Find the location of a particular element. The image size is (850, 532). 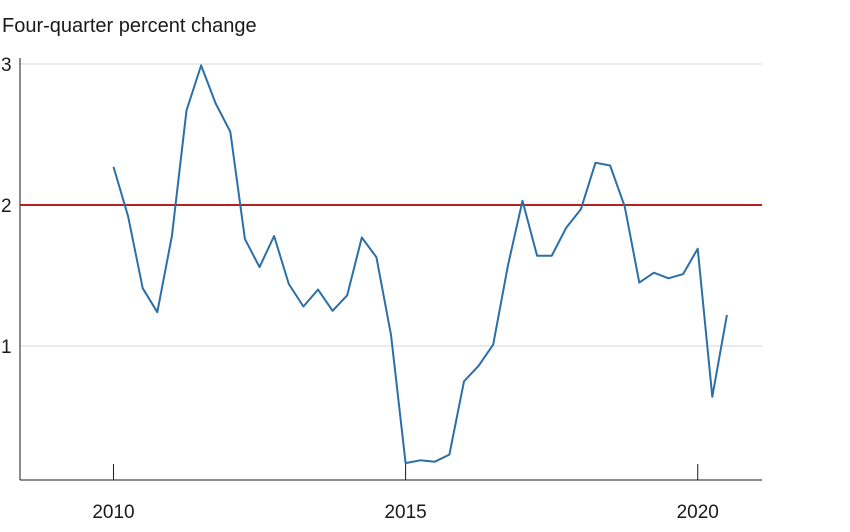

y-tick-label: 2 is located at coordinates (6, 206).